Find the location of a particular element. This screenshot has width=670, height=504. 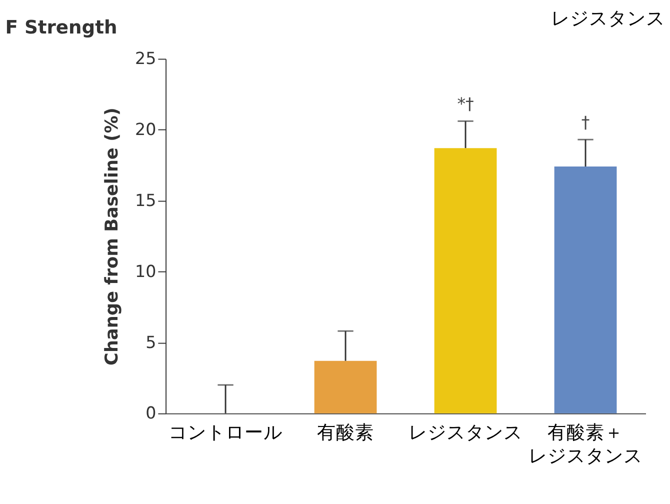

chart-title: F Strength is located at coordinates (61, 27).